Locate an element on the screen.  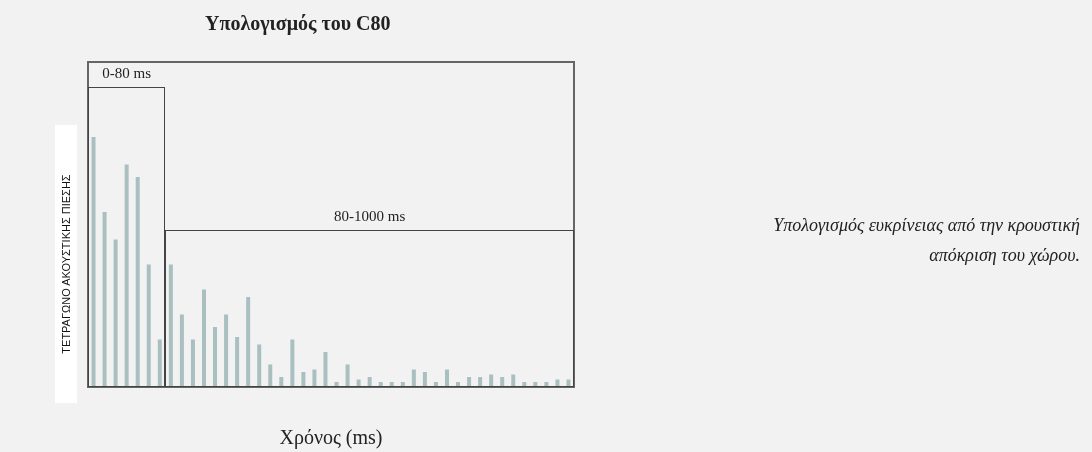
x-axis-title: Χρόνος (ms) is located at coordinates (331, 437).